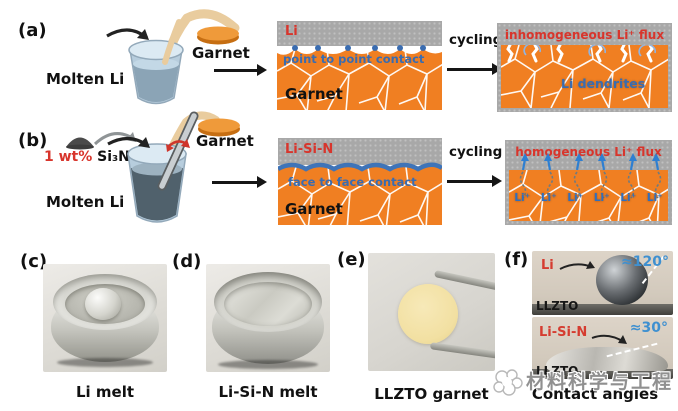  I want to click on schematic-a-after: inhomogeneous Li⁺ flux Li dendrites, so click(584, 67).